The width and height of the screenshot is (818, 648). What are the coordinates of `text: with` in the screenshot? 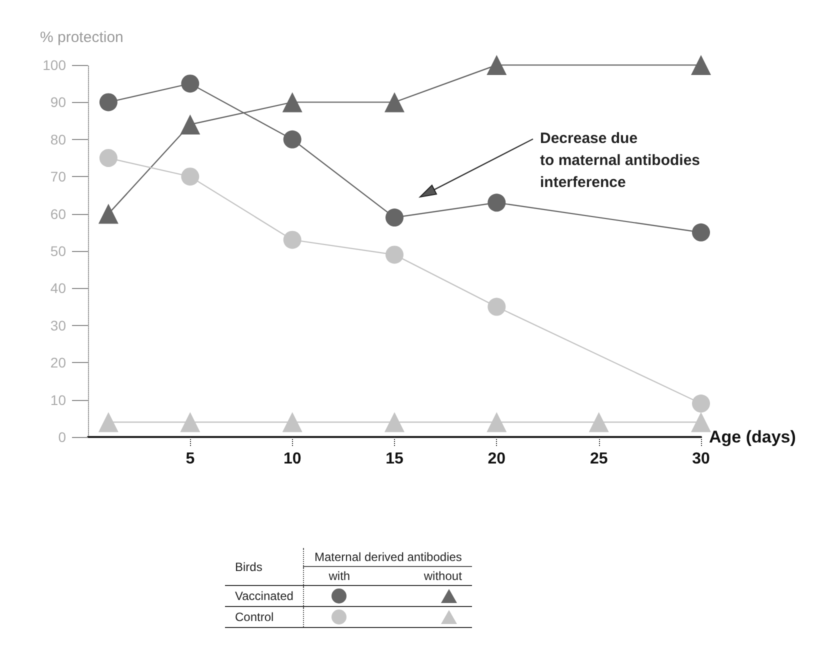 It's located at (339, 576).